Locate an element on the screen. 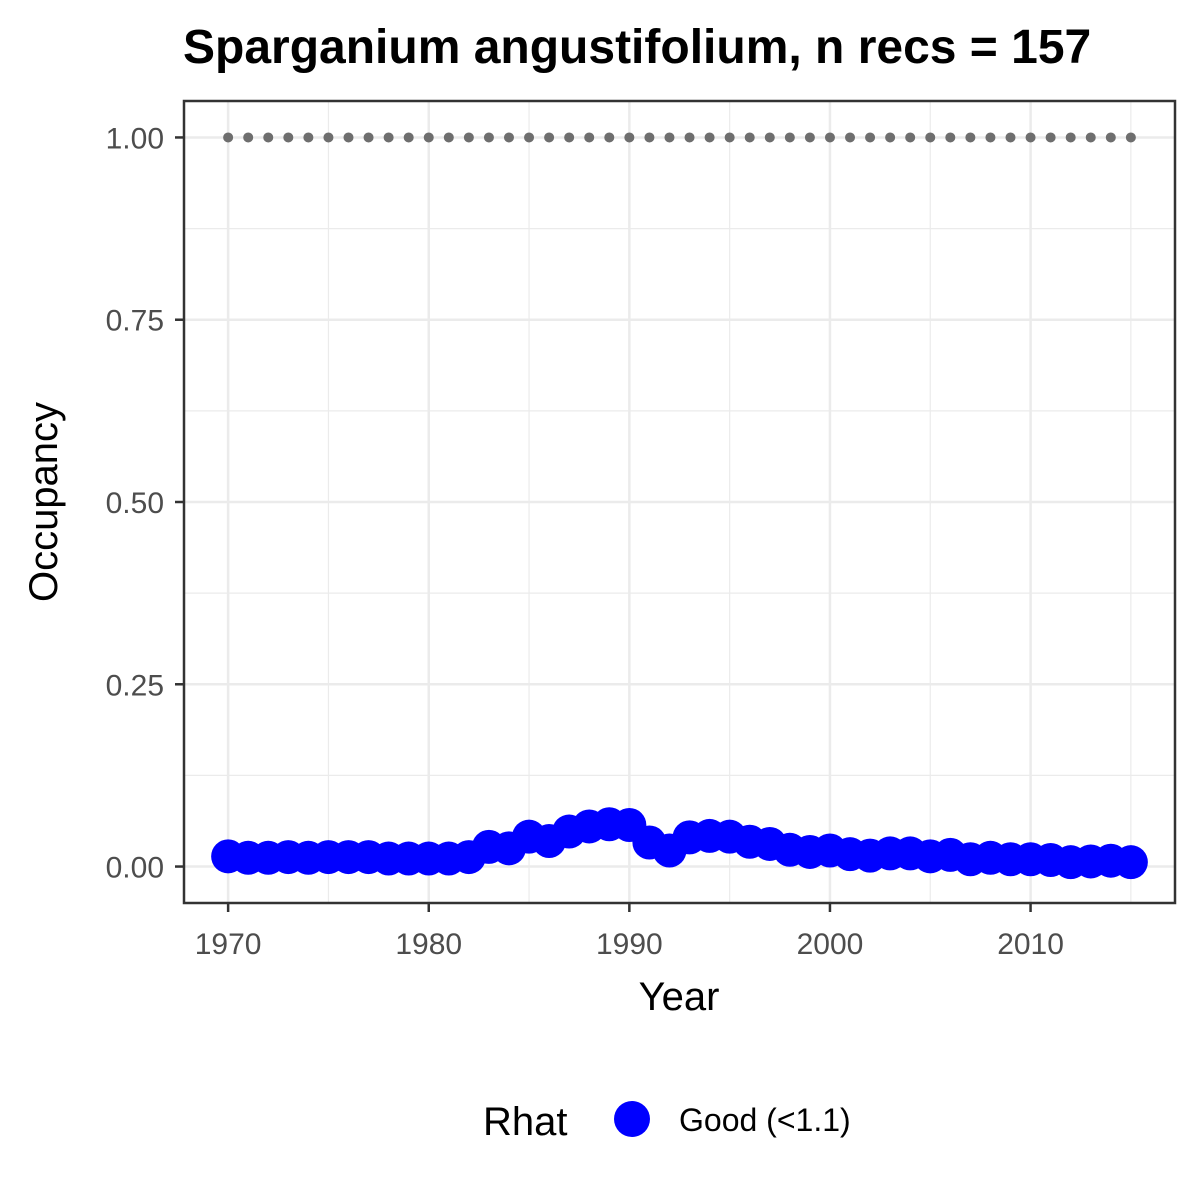 This screenshot has width=1200, height=1200. legend-key-good is located at coordinates (632, 1119).